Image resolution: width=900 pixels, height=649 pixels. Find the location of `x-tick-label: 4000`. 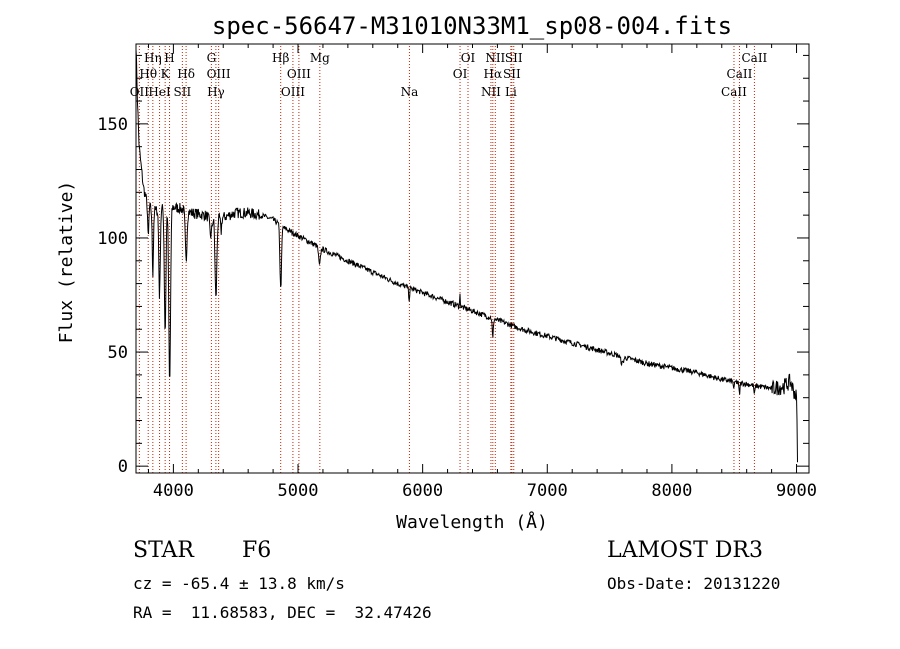

x-tick-label: 4000 is located at coordinates (173, 491).